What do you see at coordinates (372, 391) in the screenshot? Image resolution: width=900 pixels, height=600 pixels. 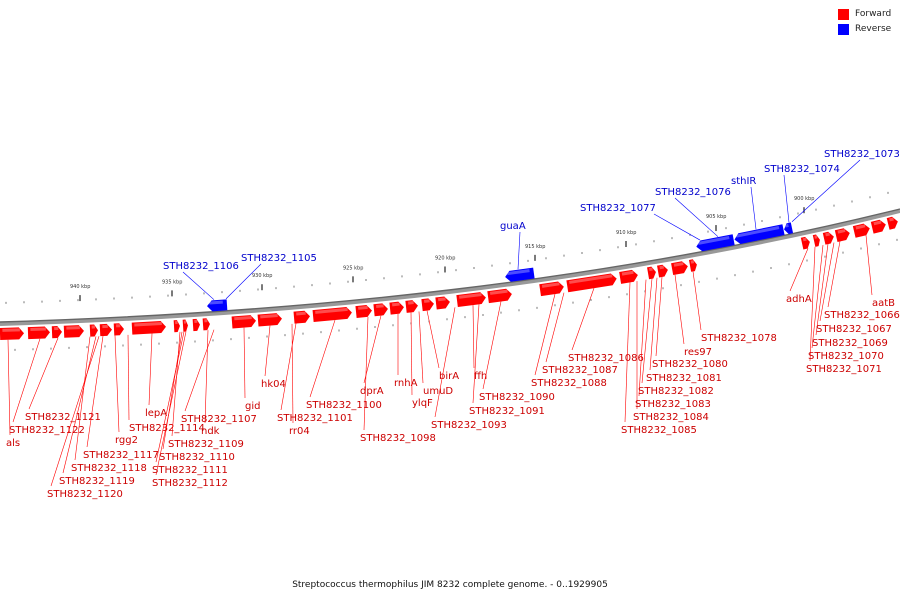 I see `forward-gene-label: dprA` at bounding box center [372, 391].